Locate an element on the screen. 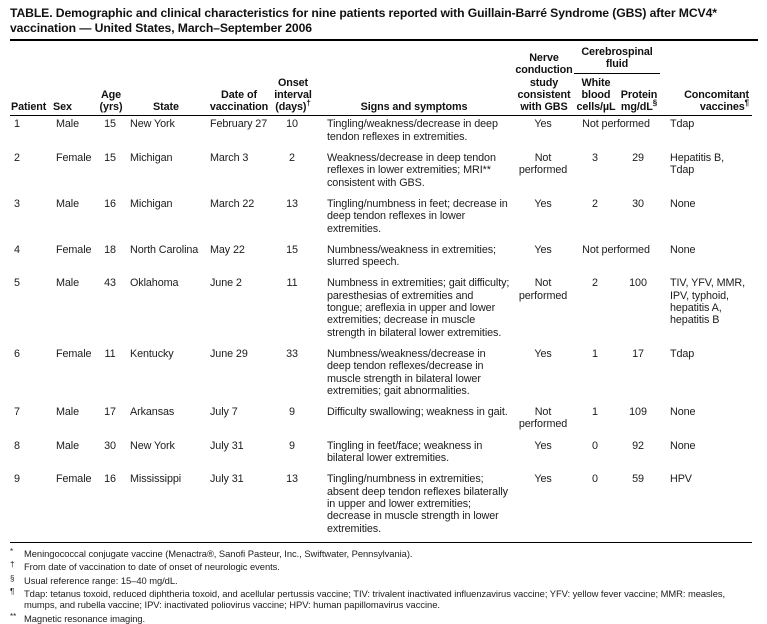 The width and height of the screenshot is (767, 624). col-header-patient: Patient is located at coordinates (31, 79).